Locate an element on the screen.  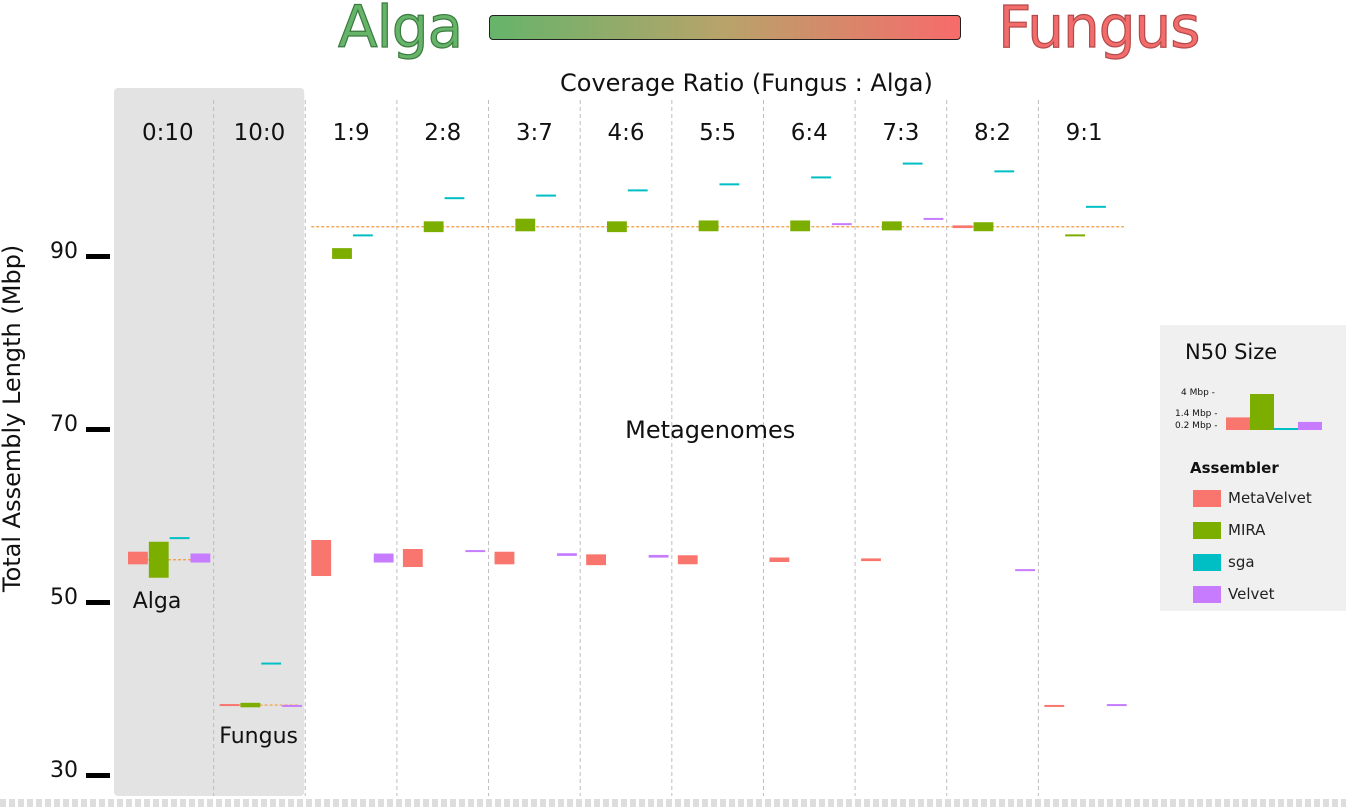
category-label: 1:9 is located at coordinates (351, 133).